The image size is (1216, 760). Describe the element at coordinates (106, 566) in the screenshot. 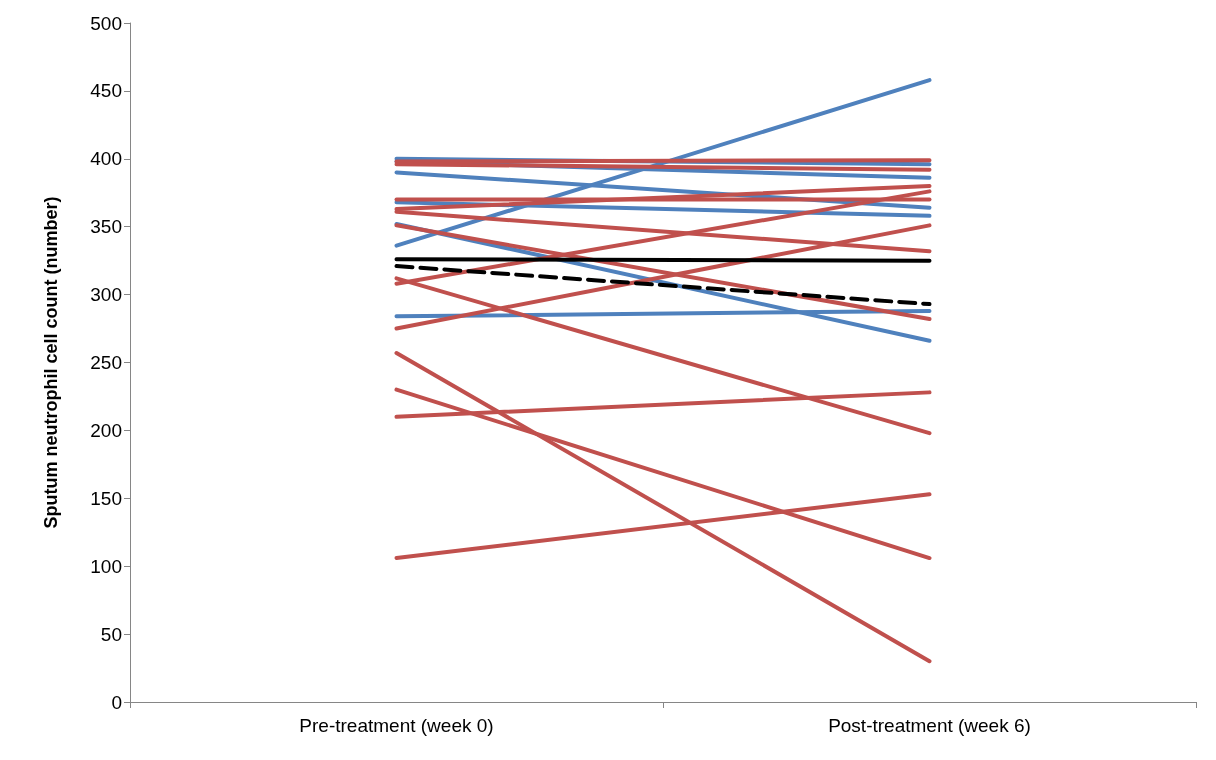

I see `y-tick-label: 100` at that location.